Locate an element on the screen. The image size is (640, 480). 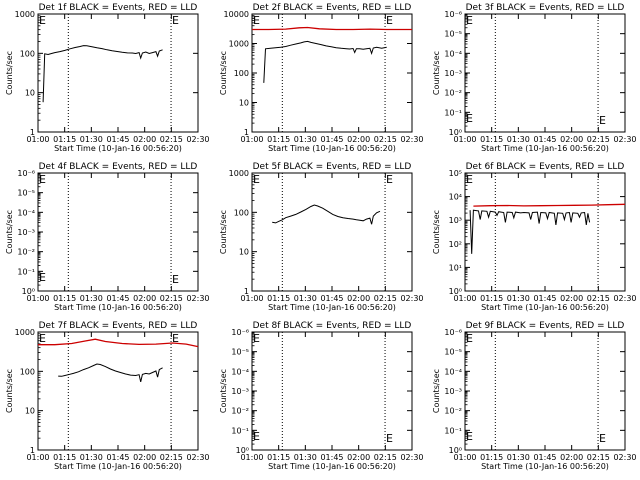
y-tick-label: 10¹ is located at coordinates (455, 267).